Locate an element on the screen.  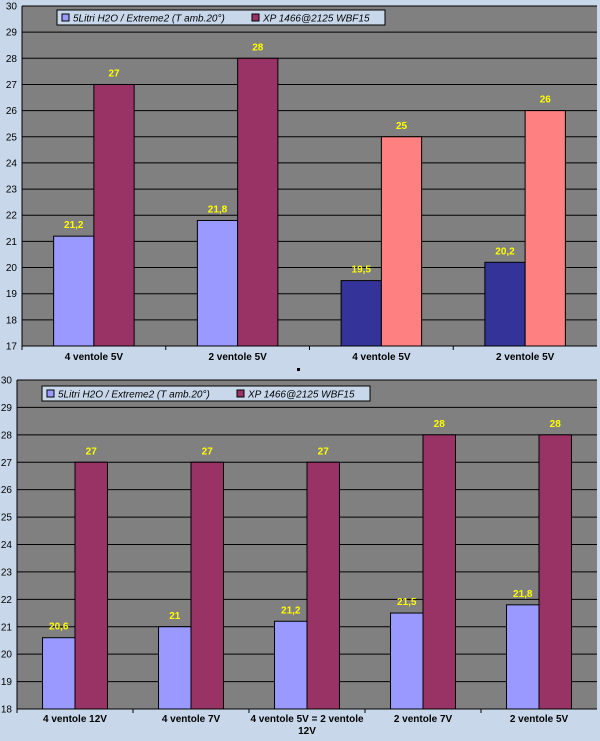
x-category-label: 12V is located at coordinates (307, 731).